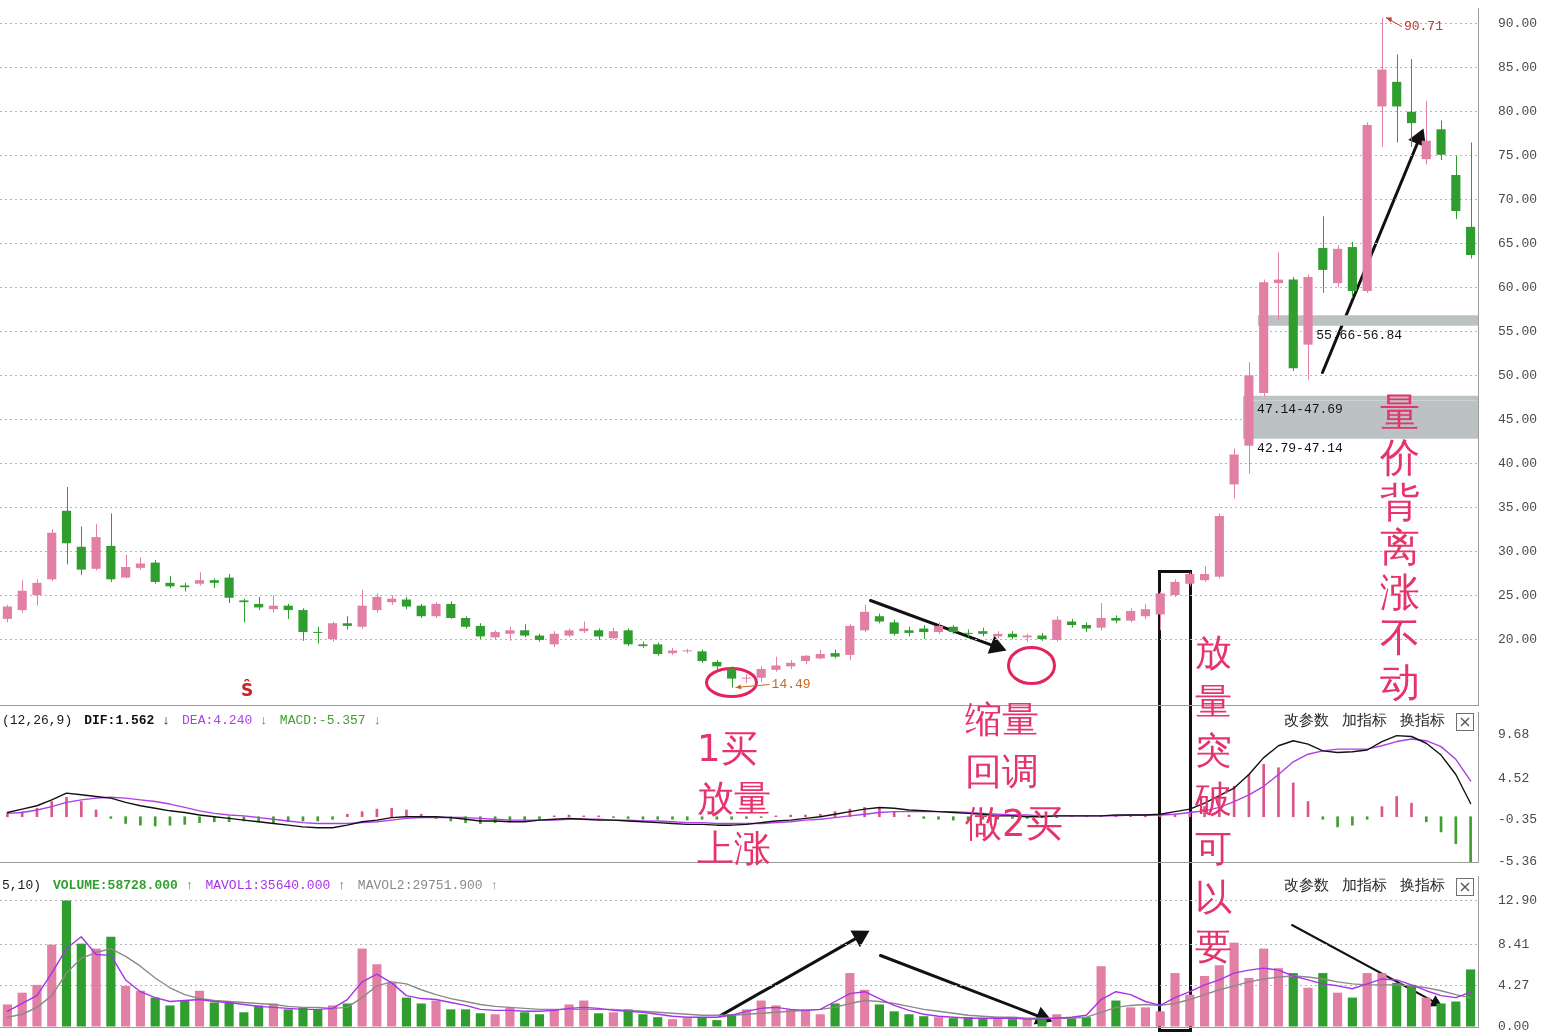 The width and height of the screenshot is (1559, 1035). What do you see at coordinates (123, 886) in the screenshot?
I see `series-label: VOLUME:58728.000 ↑` at bounding box center [123, 886].